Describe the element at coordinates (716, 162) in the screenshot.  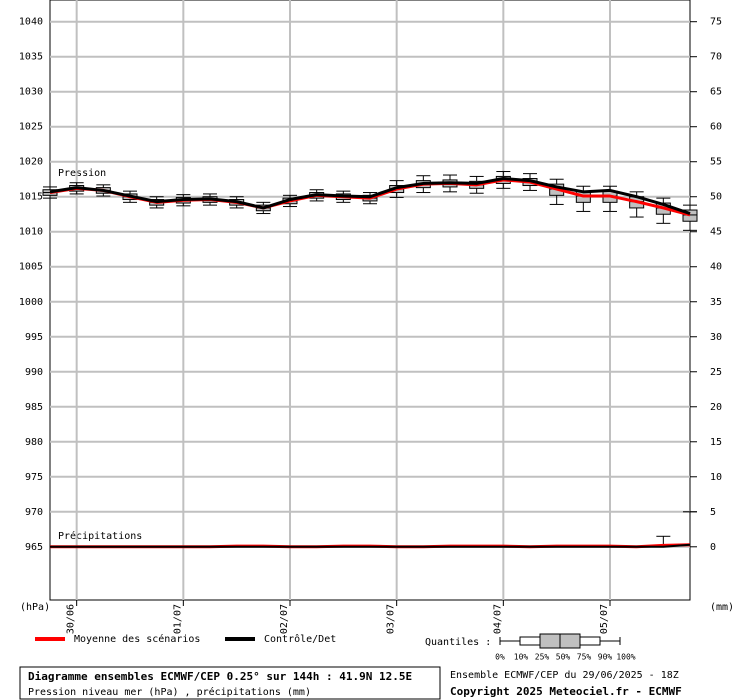
I see `y2-tick-label: 55` at that location.